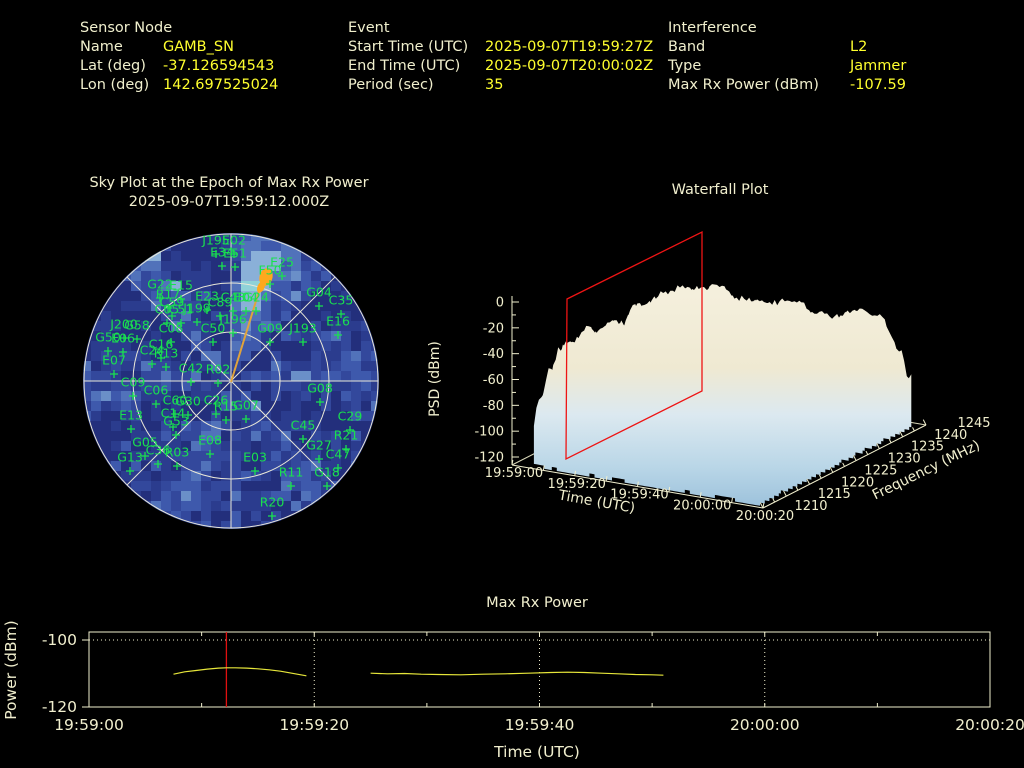 The width and height of the screenshot is (1024, 768). Describe the element at coordinates (702, 505) in the screenshot. I see `time-tick-label: 20:00:00` at that location.